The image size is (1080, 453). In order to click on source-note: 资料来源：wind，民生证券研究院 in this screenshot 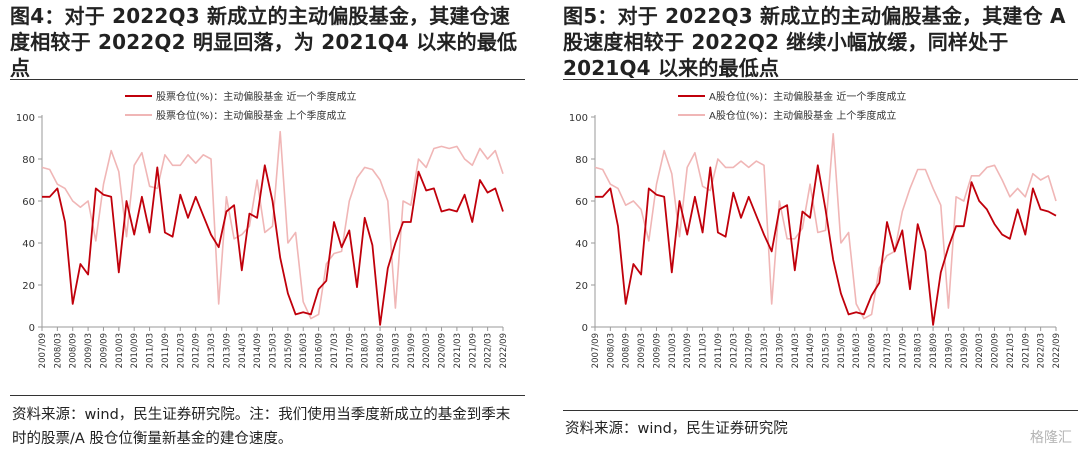, I will do `click(676, 429)`.